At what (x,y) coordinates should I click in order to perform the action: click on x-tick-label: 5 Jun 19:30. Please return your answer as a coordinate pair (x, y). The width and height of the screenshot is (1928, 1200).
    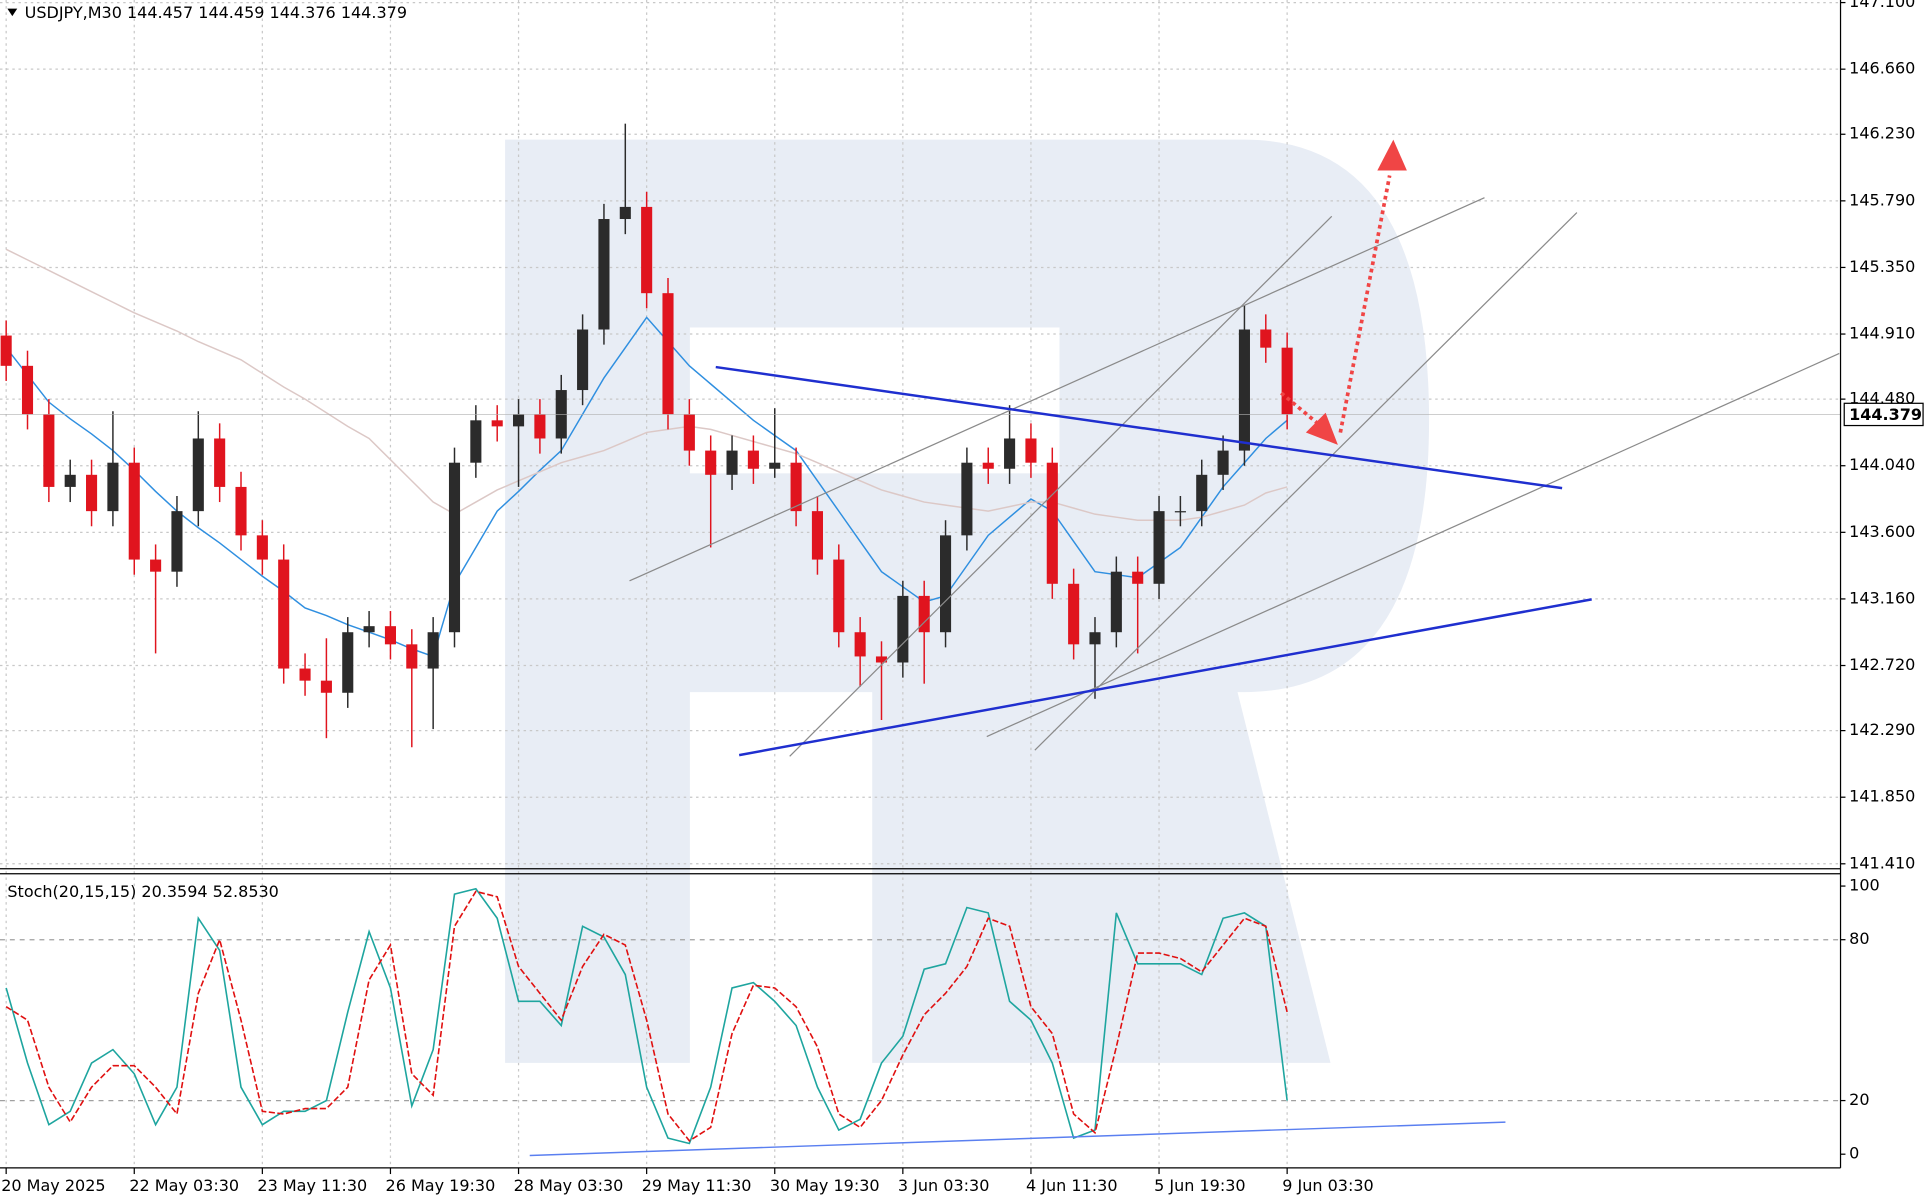
    Looking at the image, I should click on (1199, 1185).